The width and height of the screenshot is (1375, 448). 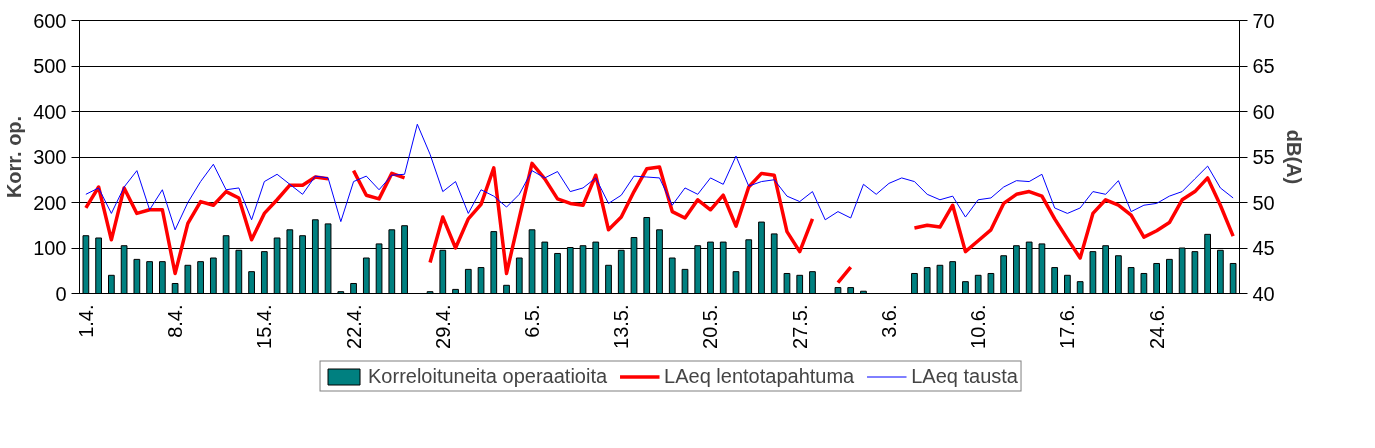 I want to click on y2-tick-label: 45, so click(x=1263, y=248).